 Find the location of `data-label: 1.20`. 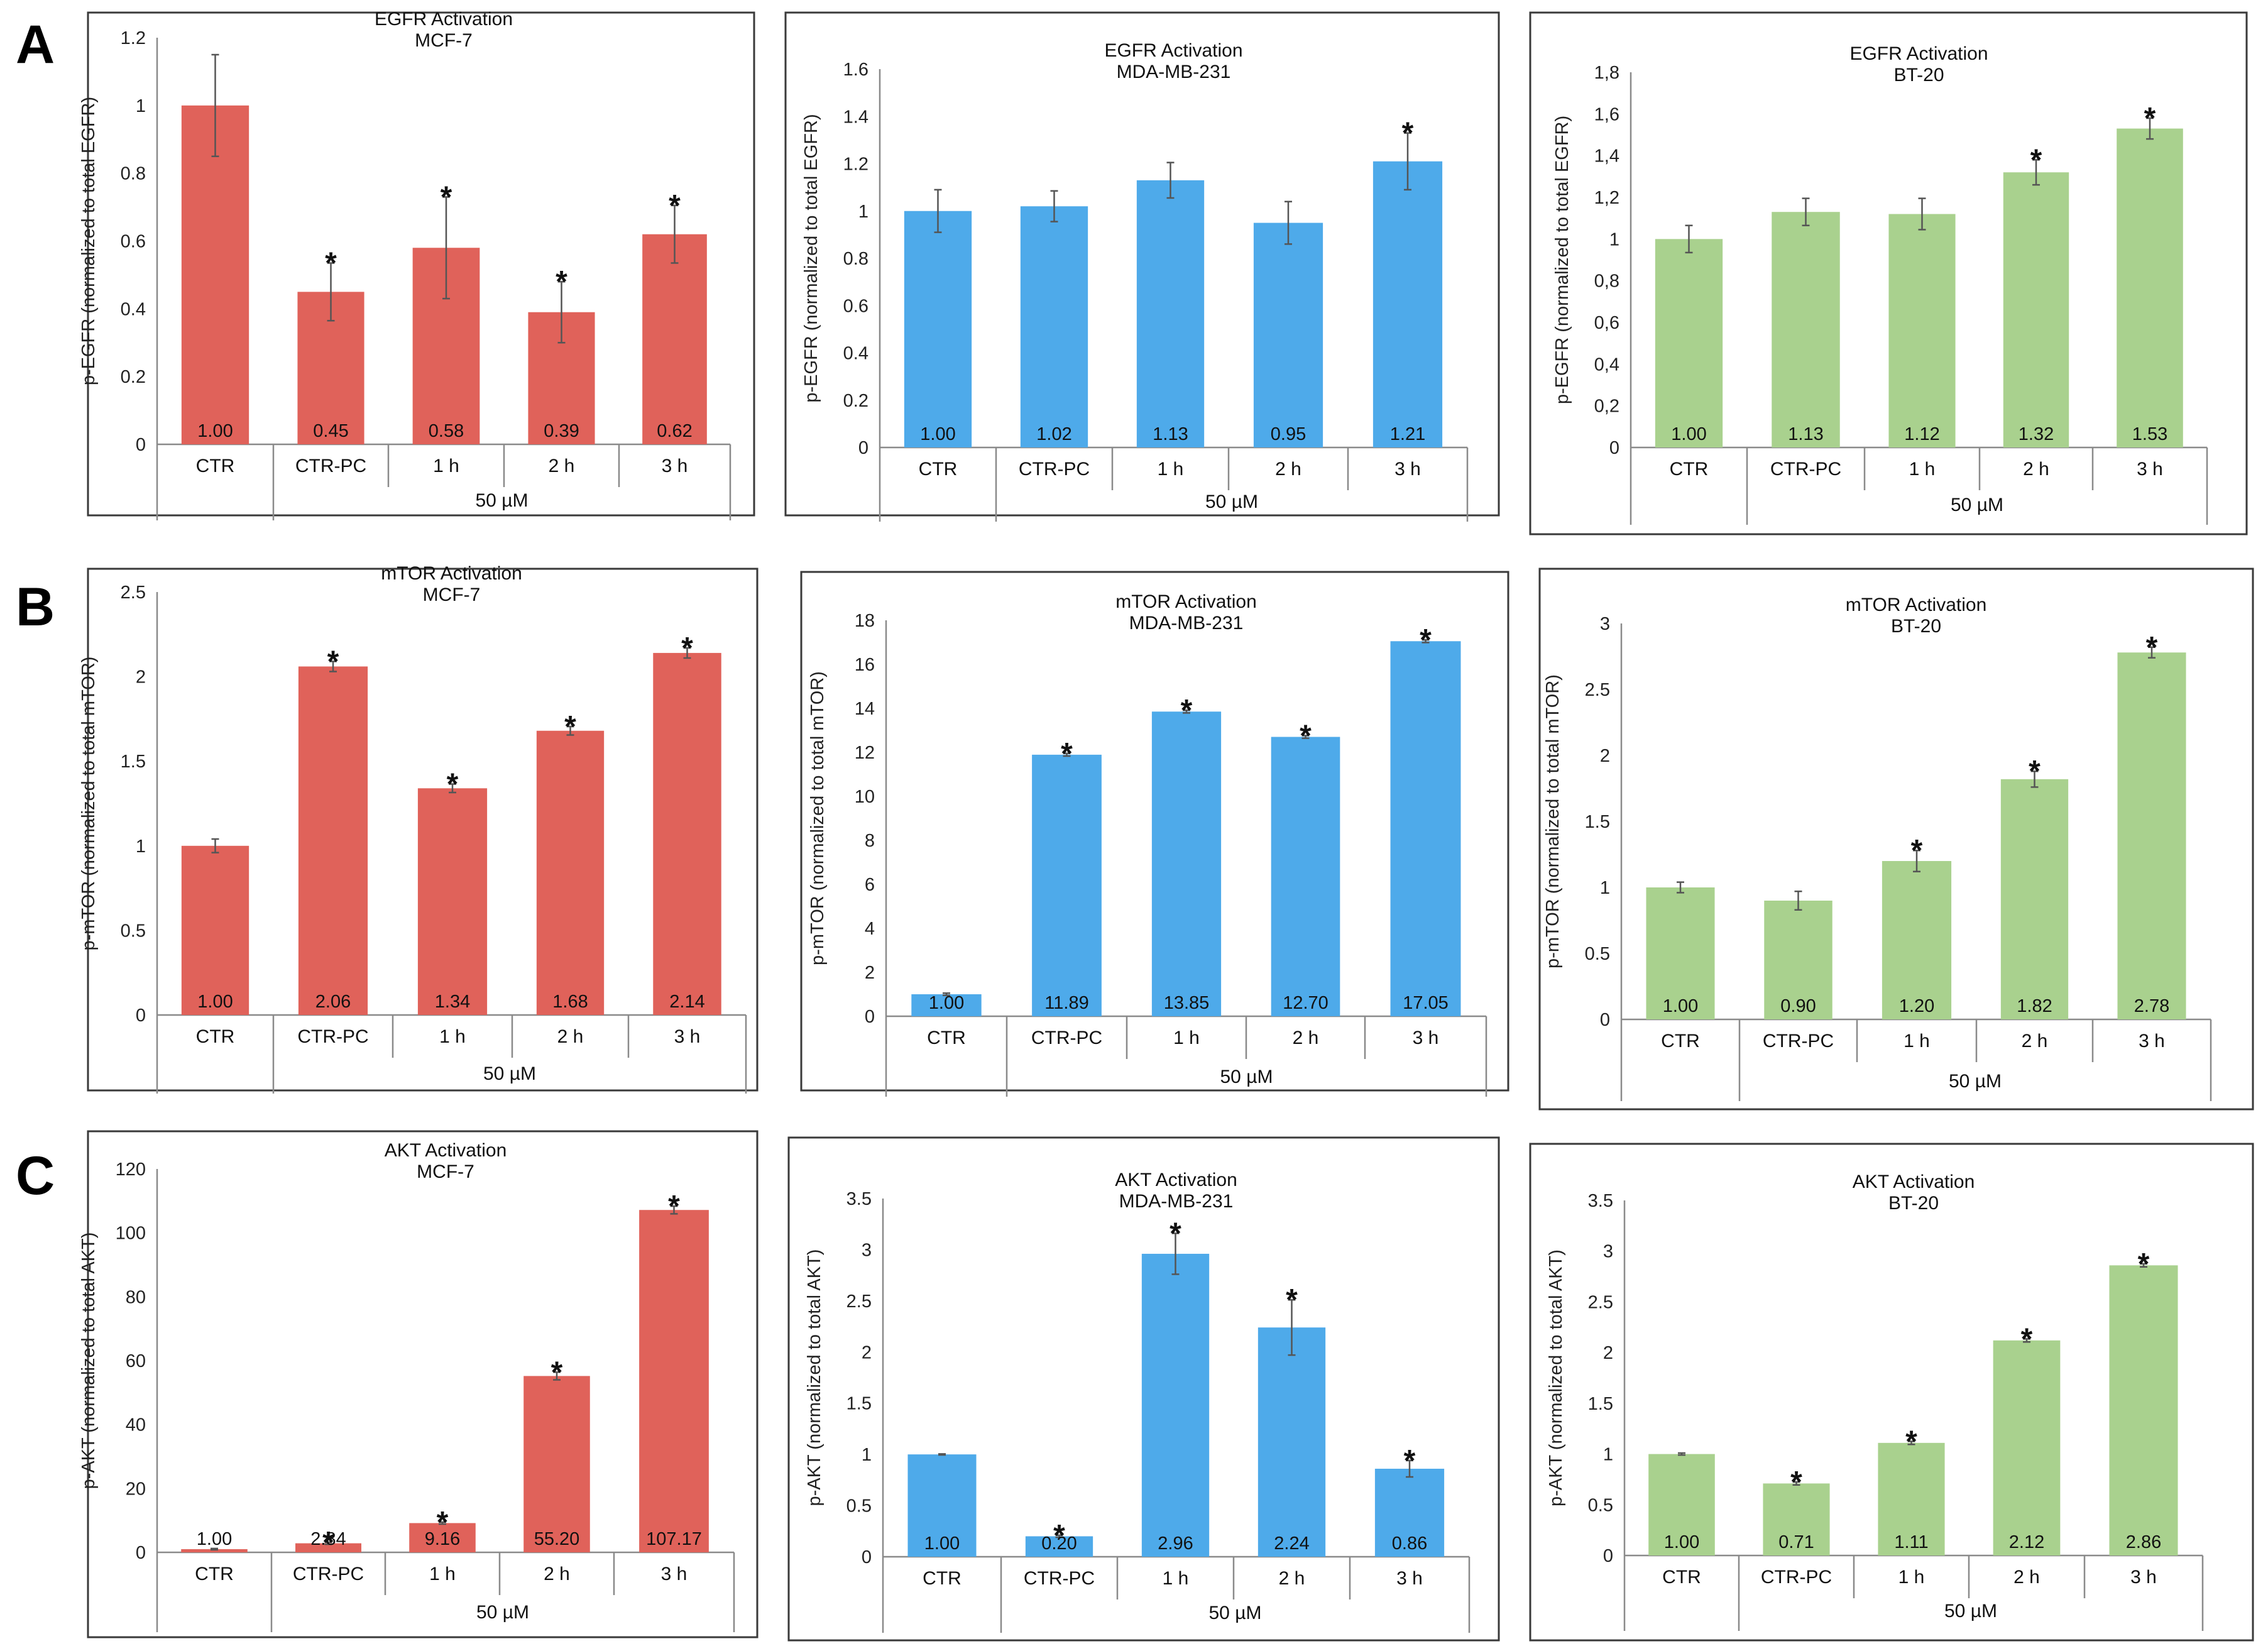

data-label: 1.20 is located at coordinates (1916, 1006).